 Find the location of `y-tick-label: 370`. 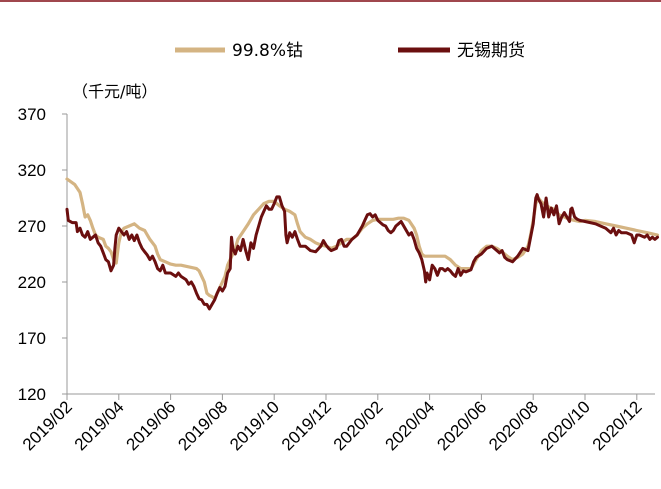

y-tick-label: 370 is located at coordinates (32, 114).